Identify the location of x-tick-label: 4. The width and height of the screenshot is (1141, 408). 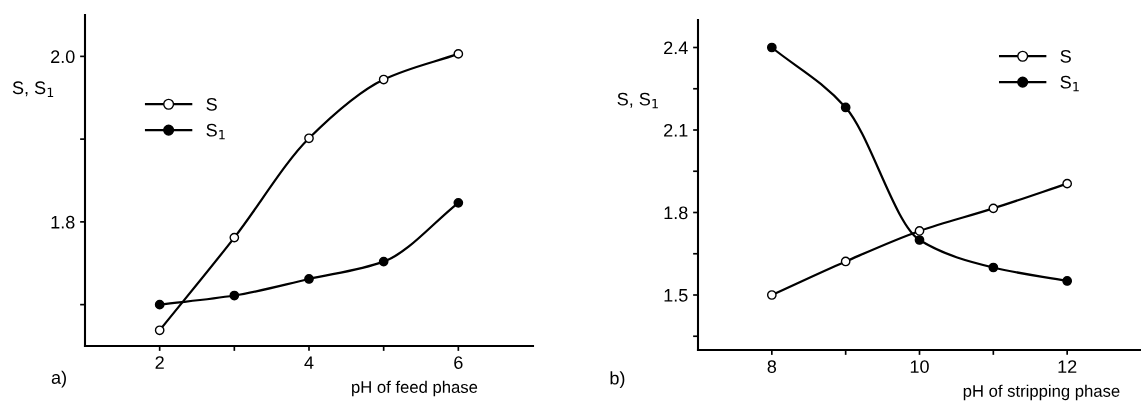
(309, 362).